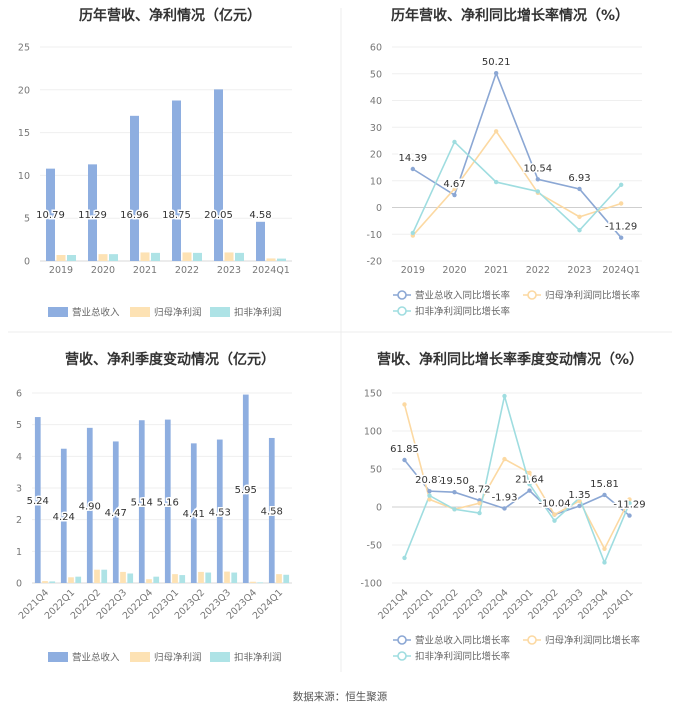 Image resolution: width=680 pixels, height=712 pixels. I want to click on y-tick-label: 6, so click(19, 394).